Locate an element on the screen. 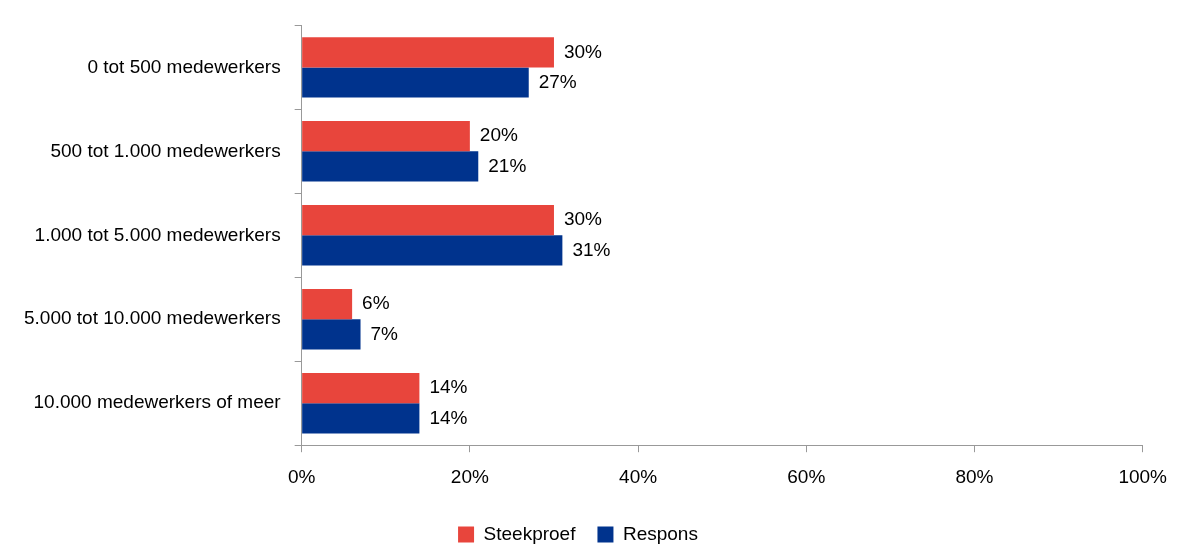  y-tick-label: 5.000 tot 10.000 medewerkers is located at coordinates (152, 318).